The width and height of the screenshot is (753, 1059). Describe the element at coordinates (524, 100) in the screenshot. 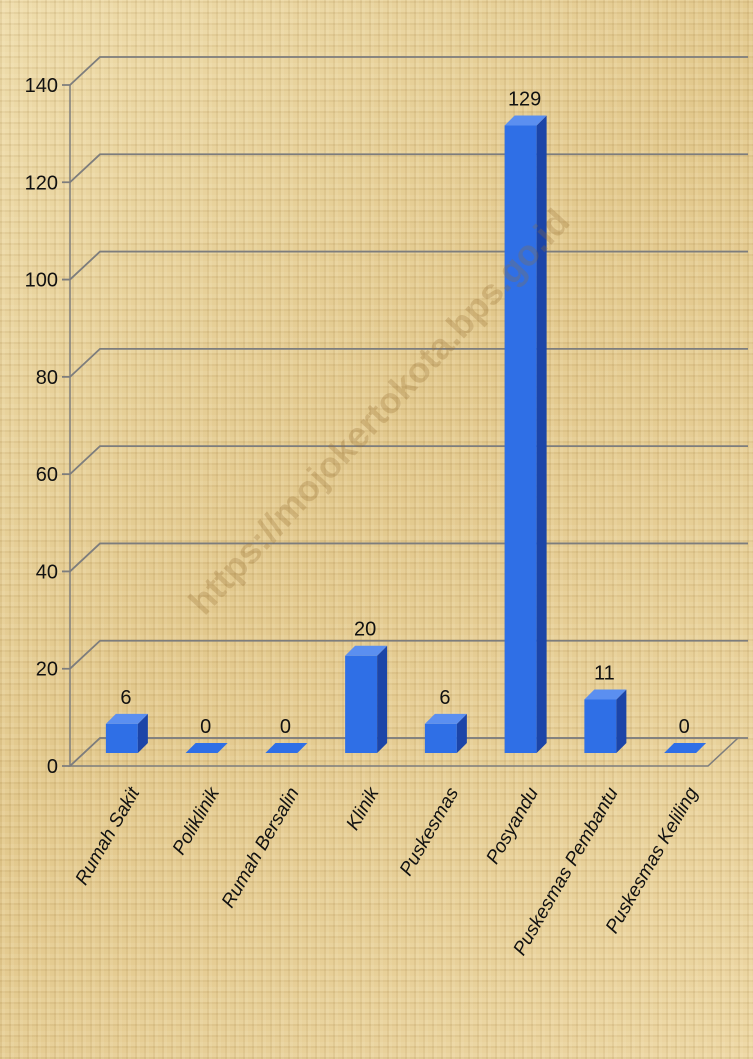

I see `data-label: 129` at that location.